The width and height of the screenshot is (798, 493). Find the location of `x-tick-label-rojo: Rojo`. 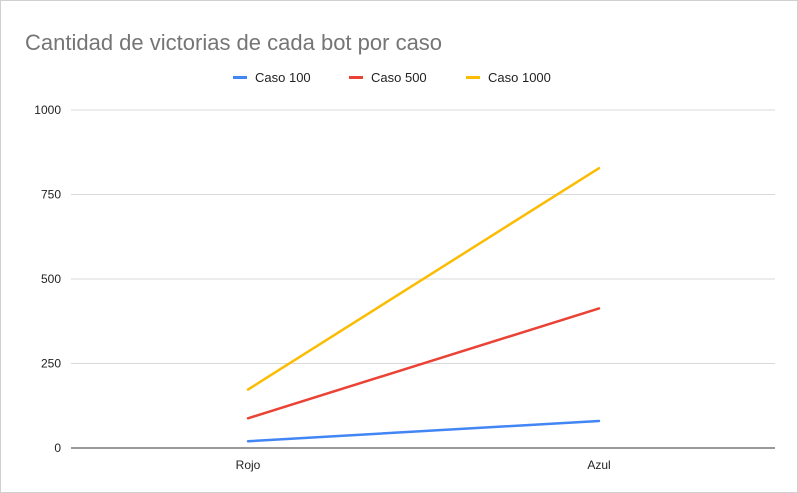

x-tick-label-rojo: Rojo is located at coordinates (248, 465).